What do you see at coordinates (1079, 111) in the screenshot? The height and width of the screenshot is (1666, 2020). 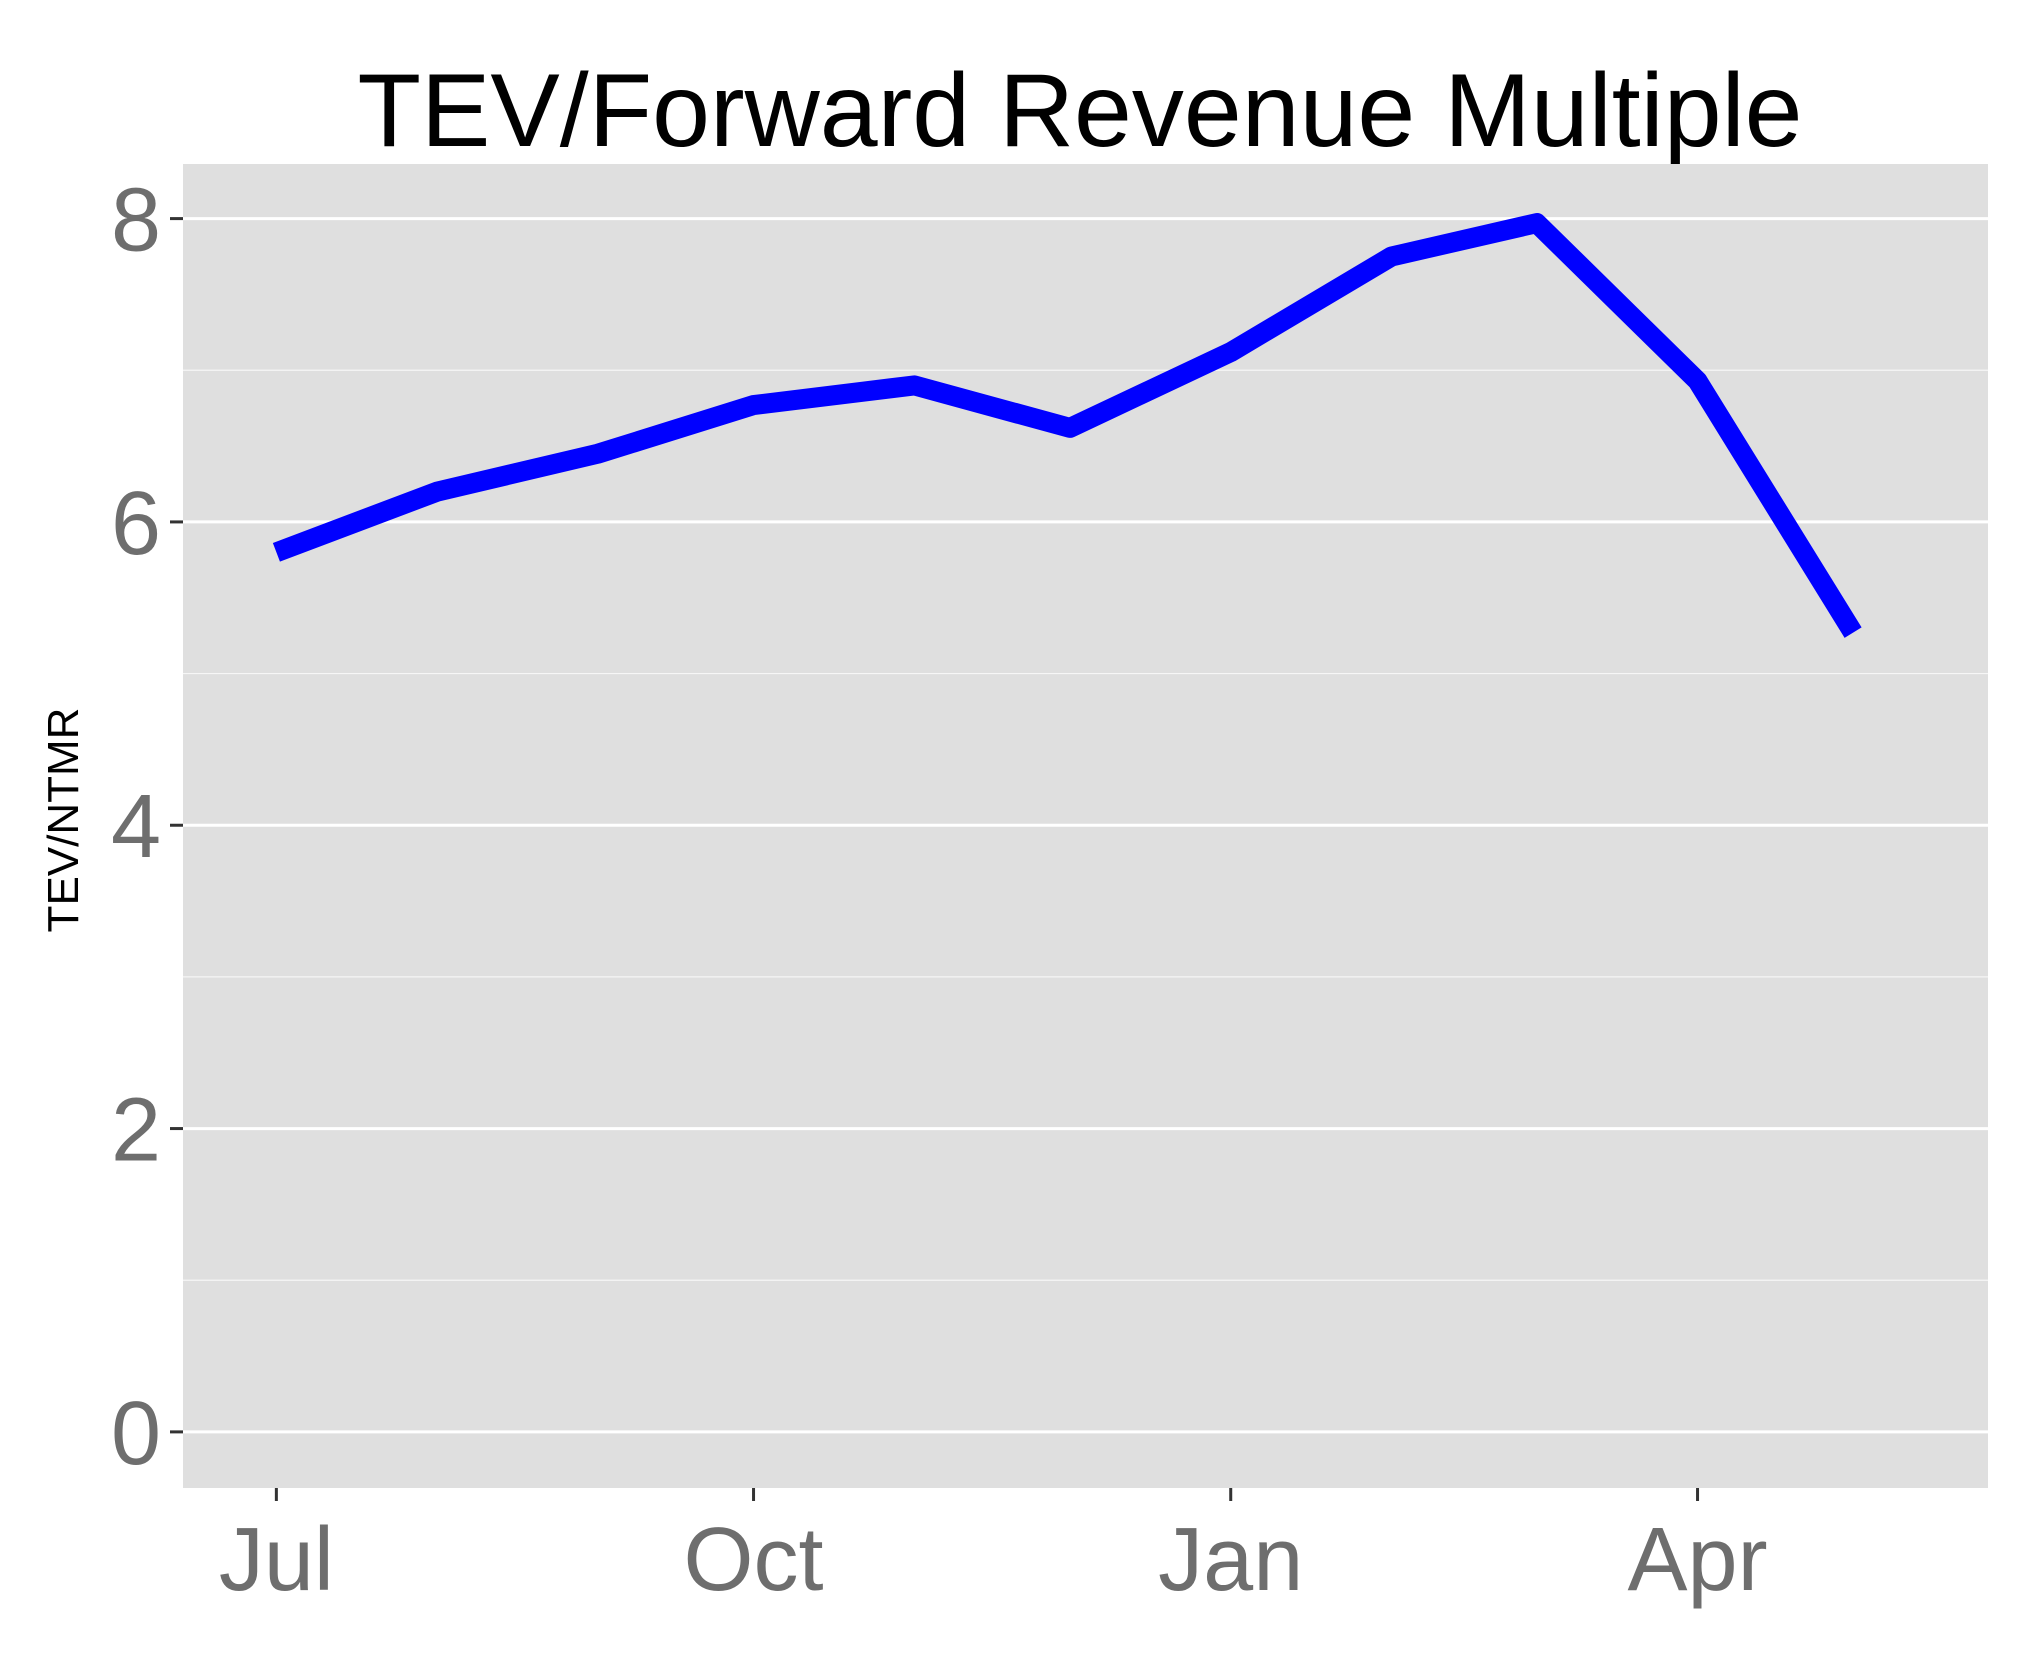 I see `chart-title: TEV/Forward Revenue Multiple` at bounding box center [1079, 111].